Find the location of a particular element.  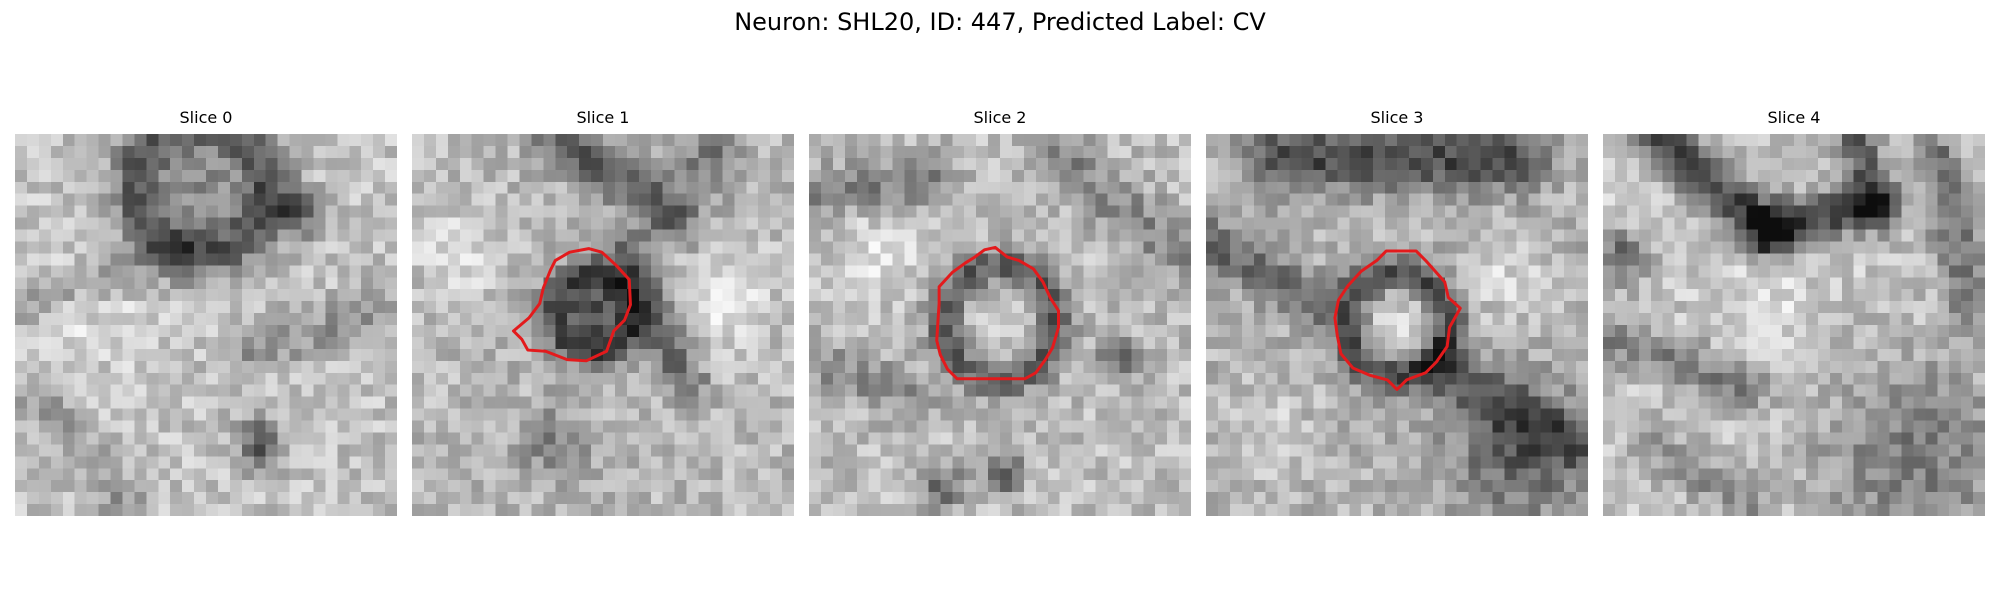

slice-title-1: Slice 1 is located at coordinates (603, 117).